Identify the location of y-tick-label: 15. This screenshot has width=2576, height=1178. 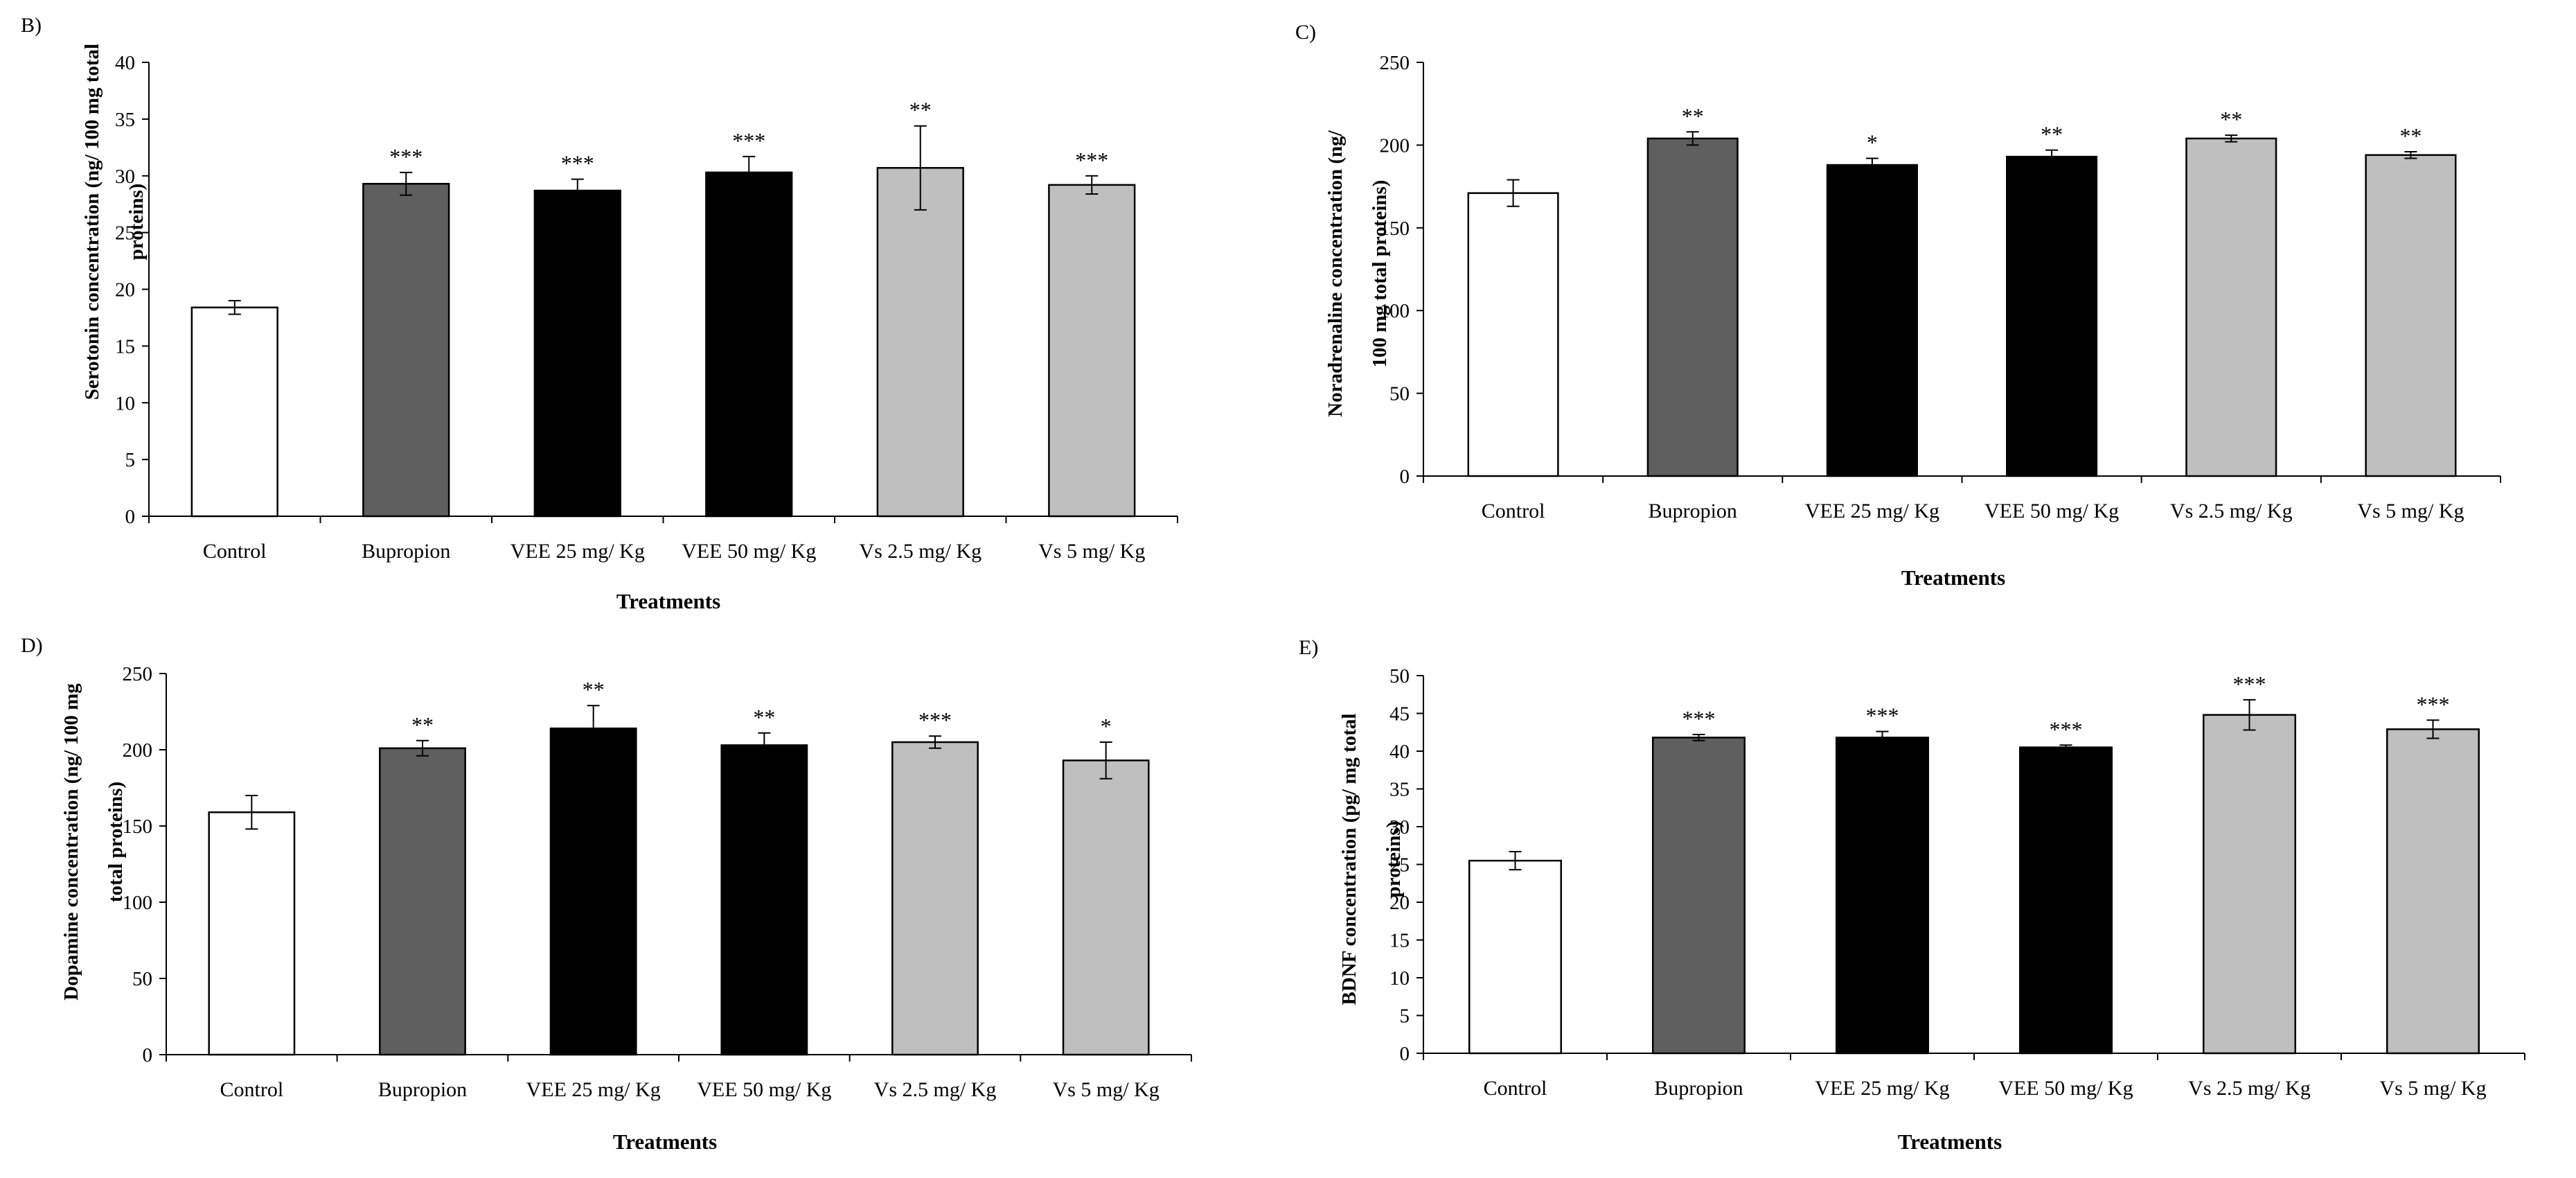
(125, 346).